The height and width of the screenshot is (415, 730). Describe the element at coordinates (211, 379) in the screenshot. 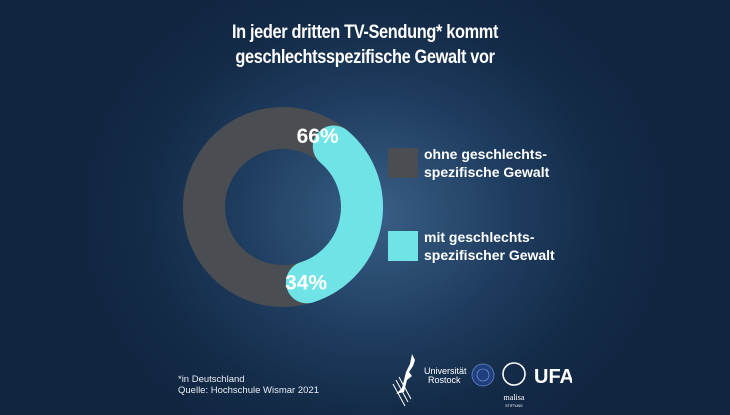

I see `footnote-region: *in Deutschland` at that location.